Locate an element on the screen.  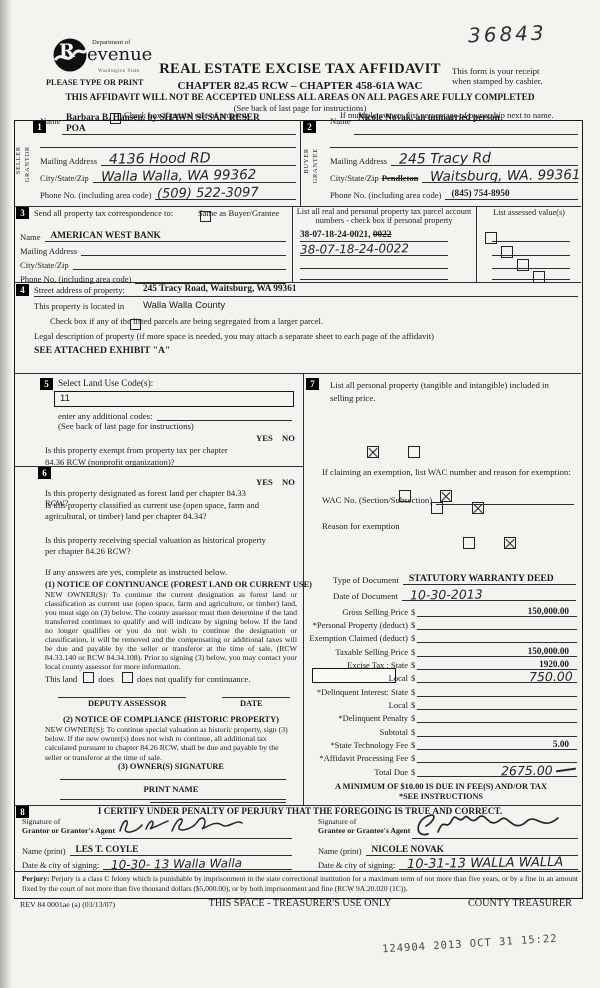
reason-for-exemption-label: Reason for exemption is located at coordinates (361, 526).